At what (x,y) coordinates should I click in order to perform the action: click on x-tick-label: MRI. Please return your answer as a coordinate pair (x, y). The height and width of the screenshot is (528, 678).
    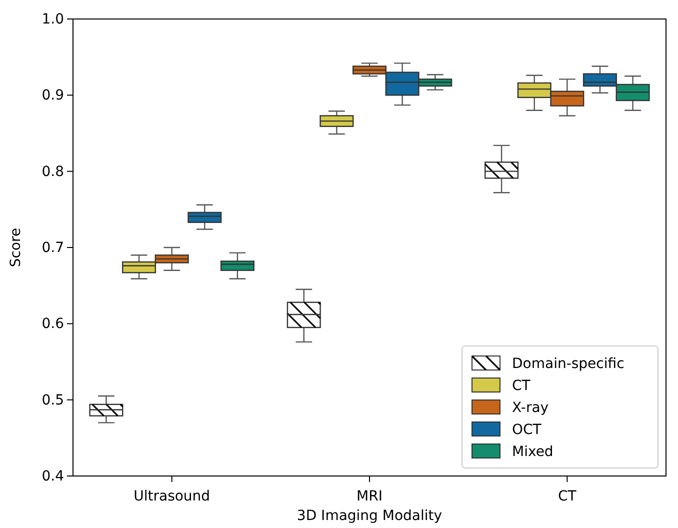
    Looking at the image, I should click on (369, 496).